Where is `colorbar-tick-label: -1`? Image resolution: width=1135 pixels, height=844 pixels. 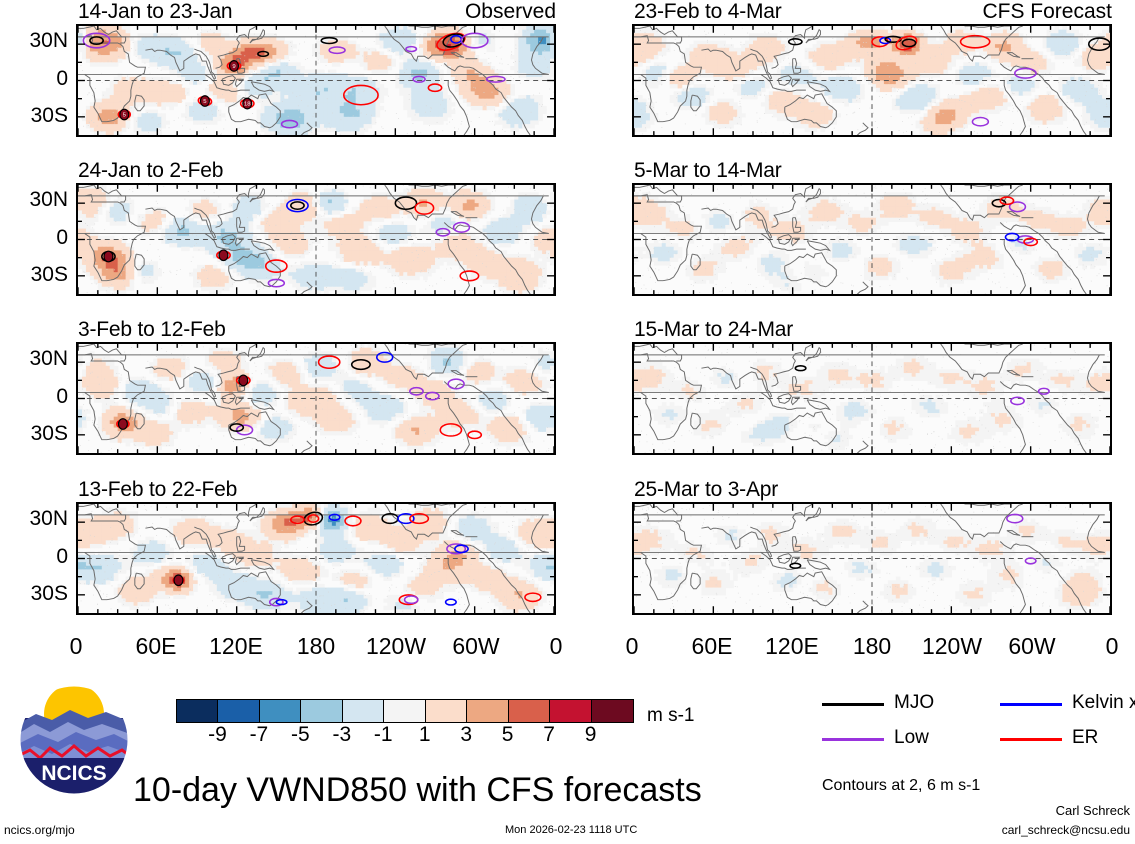
colorbar-tick-label: -1 is located at coordinates (383, 735).